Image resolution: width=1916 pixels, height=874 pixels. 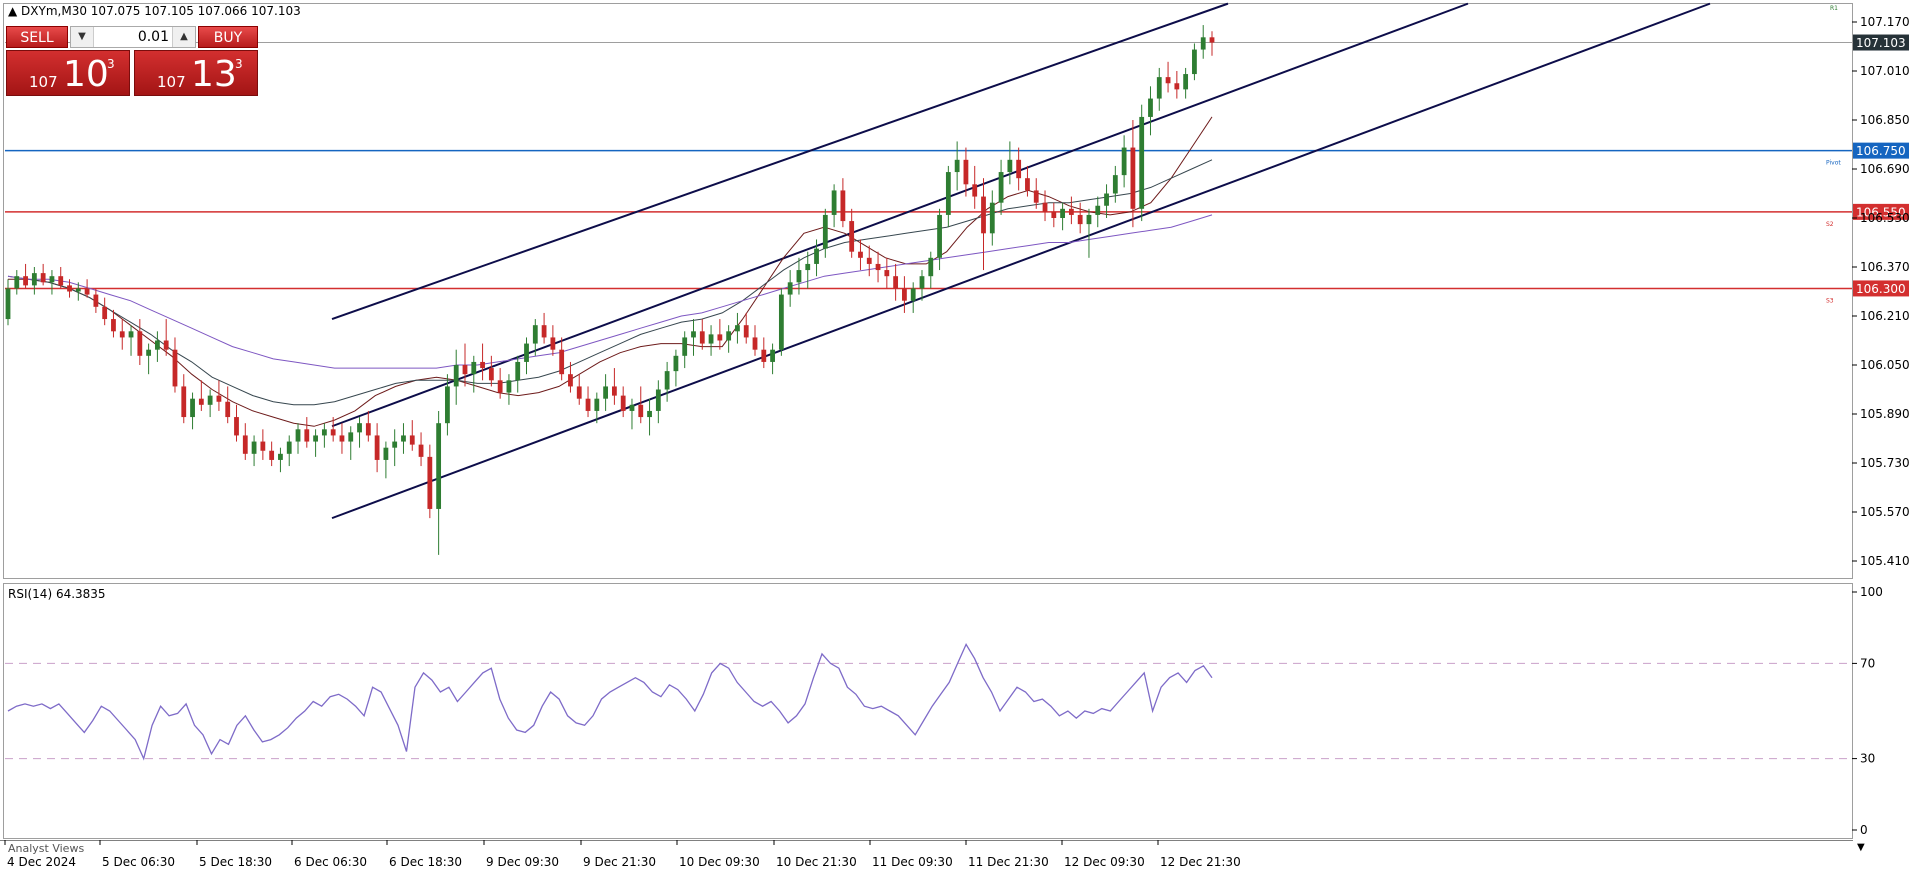 I want to click on time-tick-label-5: 9 Dec 09:30, so click(x=522, y=862).